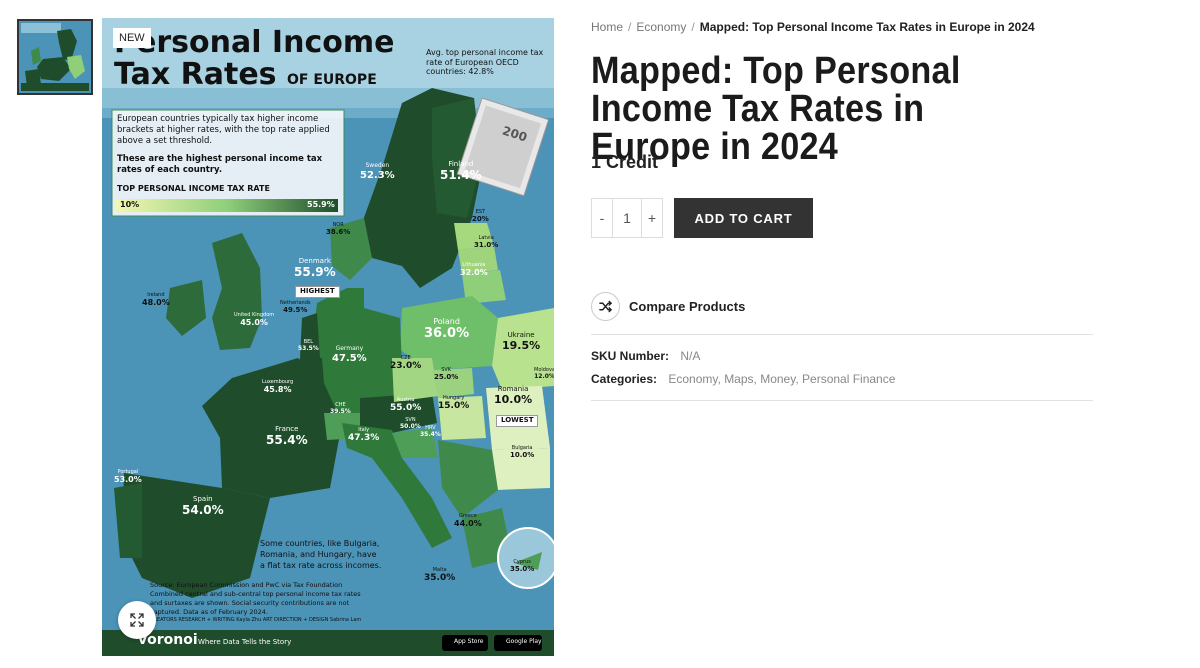 This screenshot has width=1200, height=668. What do you see at coordinates (405, 400) in the screenshot?
I see `country-name: Austria` at bounding box center [405, 400].